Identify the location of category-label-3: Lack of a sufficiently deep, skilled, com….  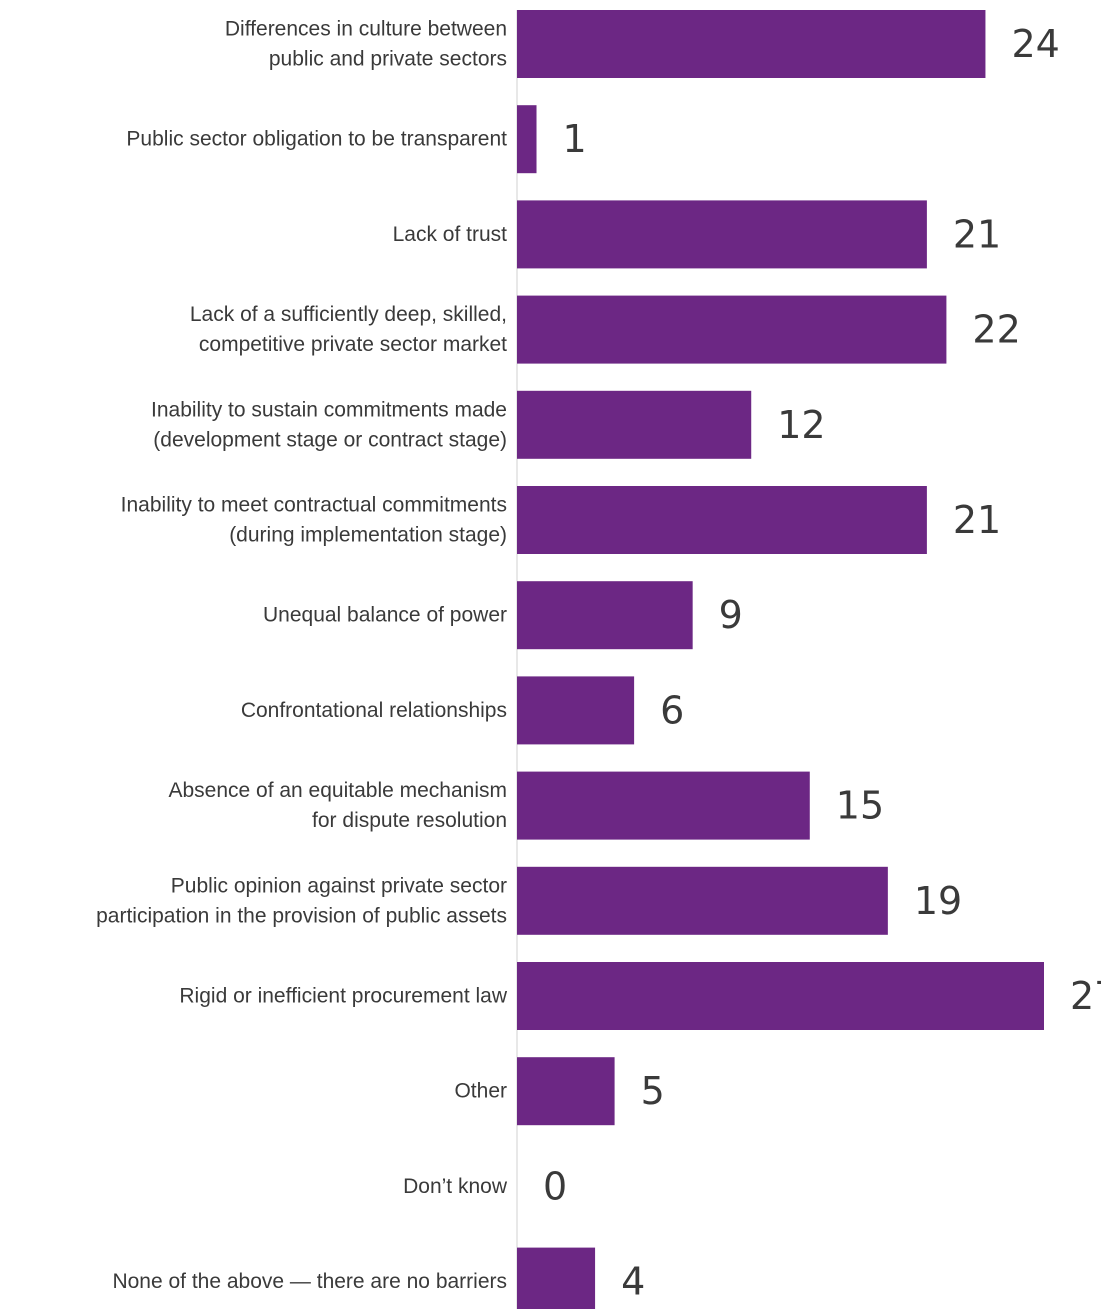
(348, 329).